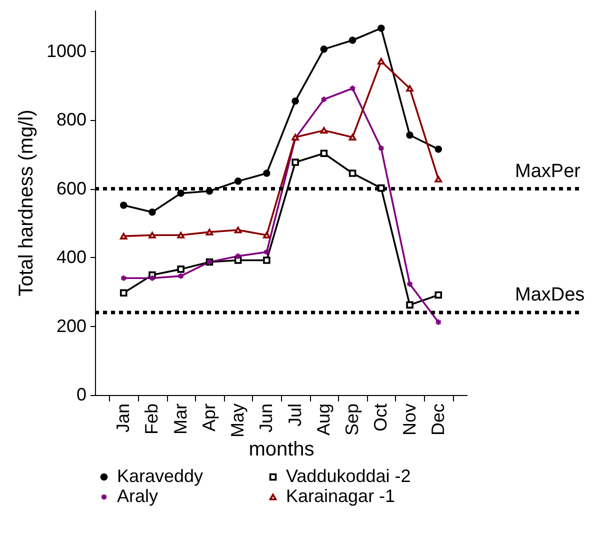  What do you see at coordinates (160, 476) in the screenshot?
I see `legend-label: Karaveddy` at bounding box center [160, 476].